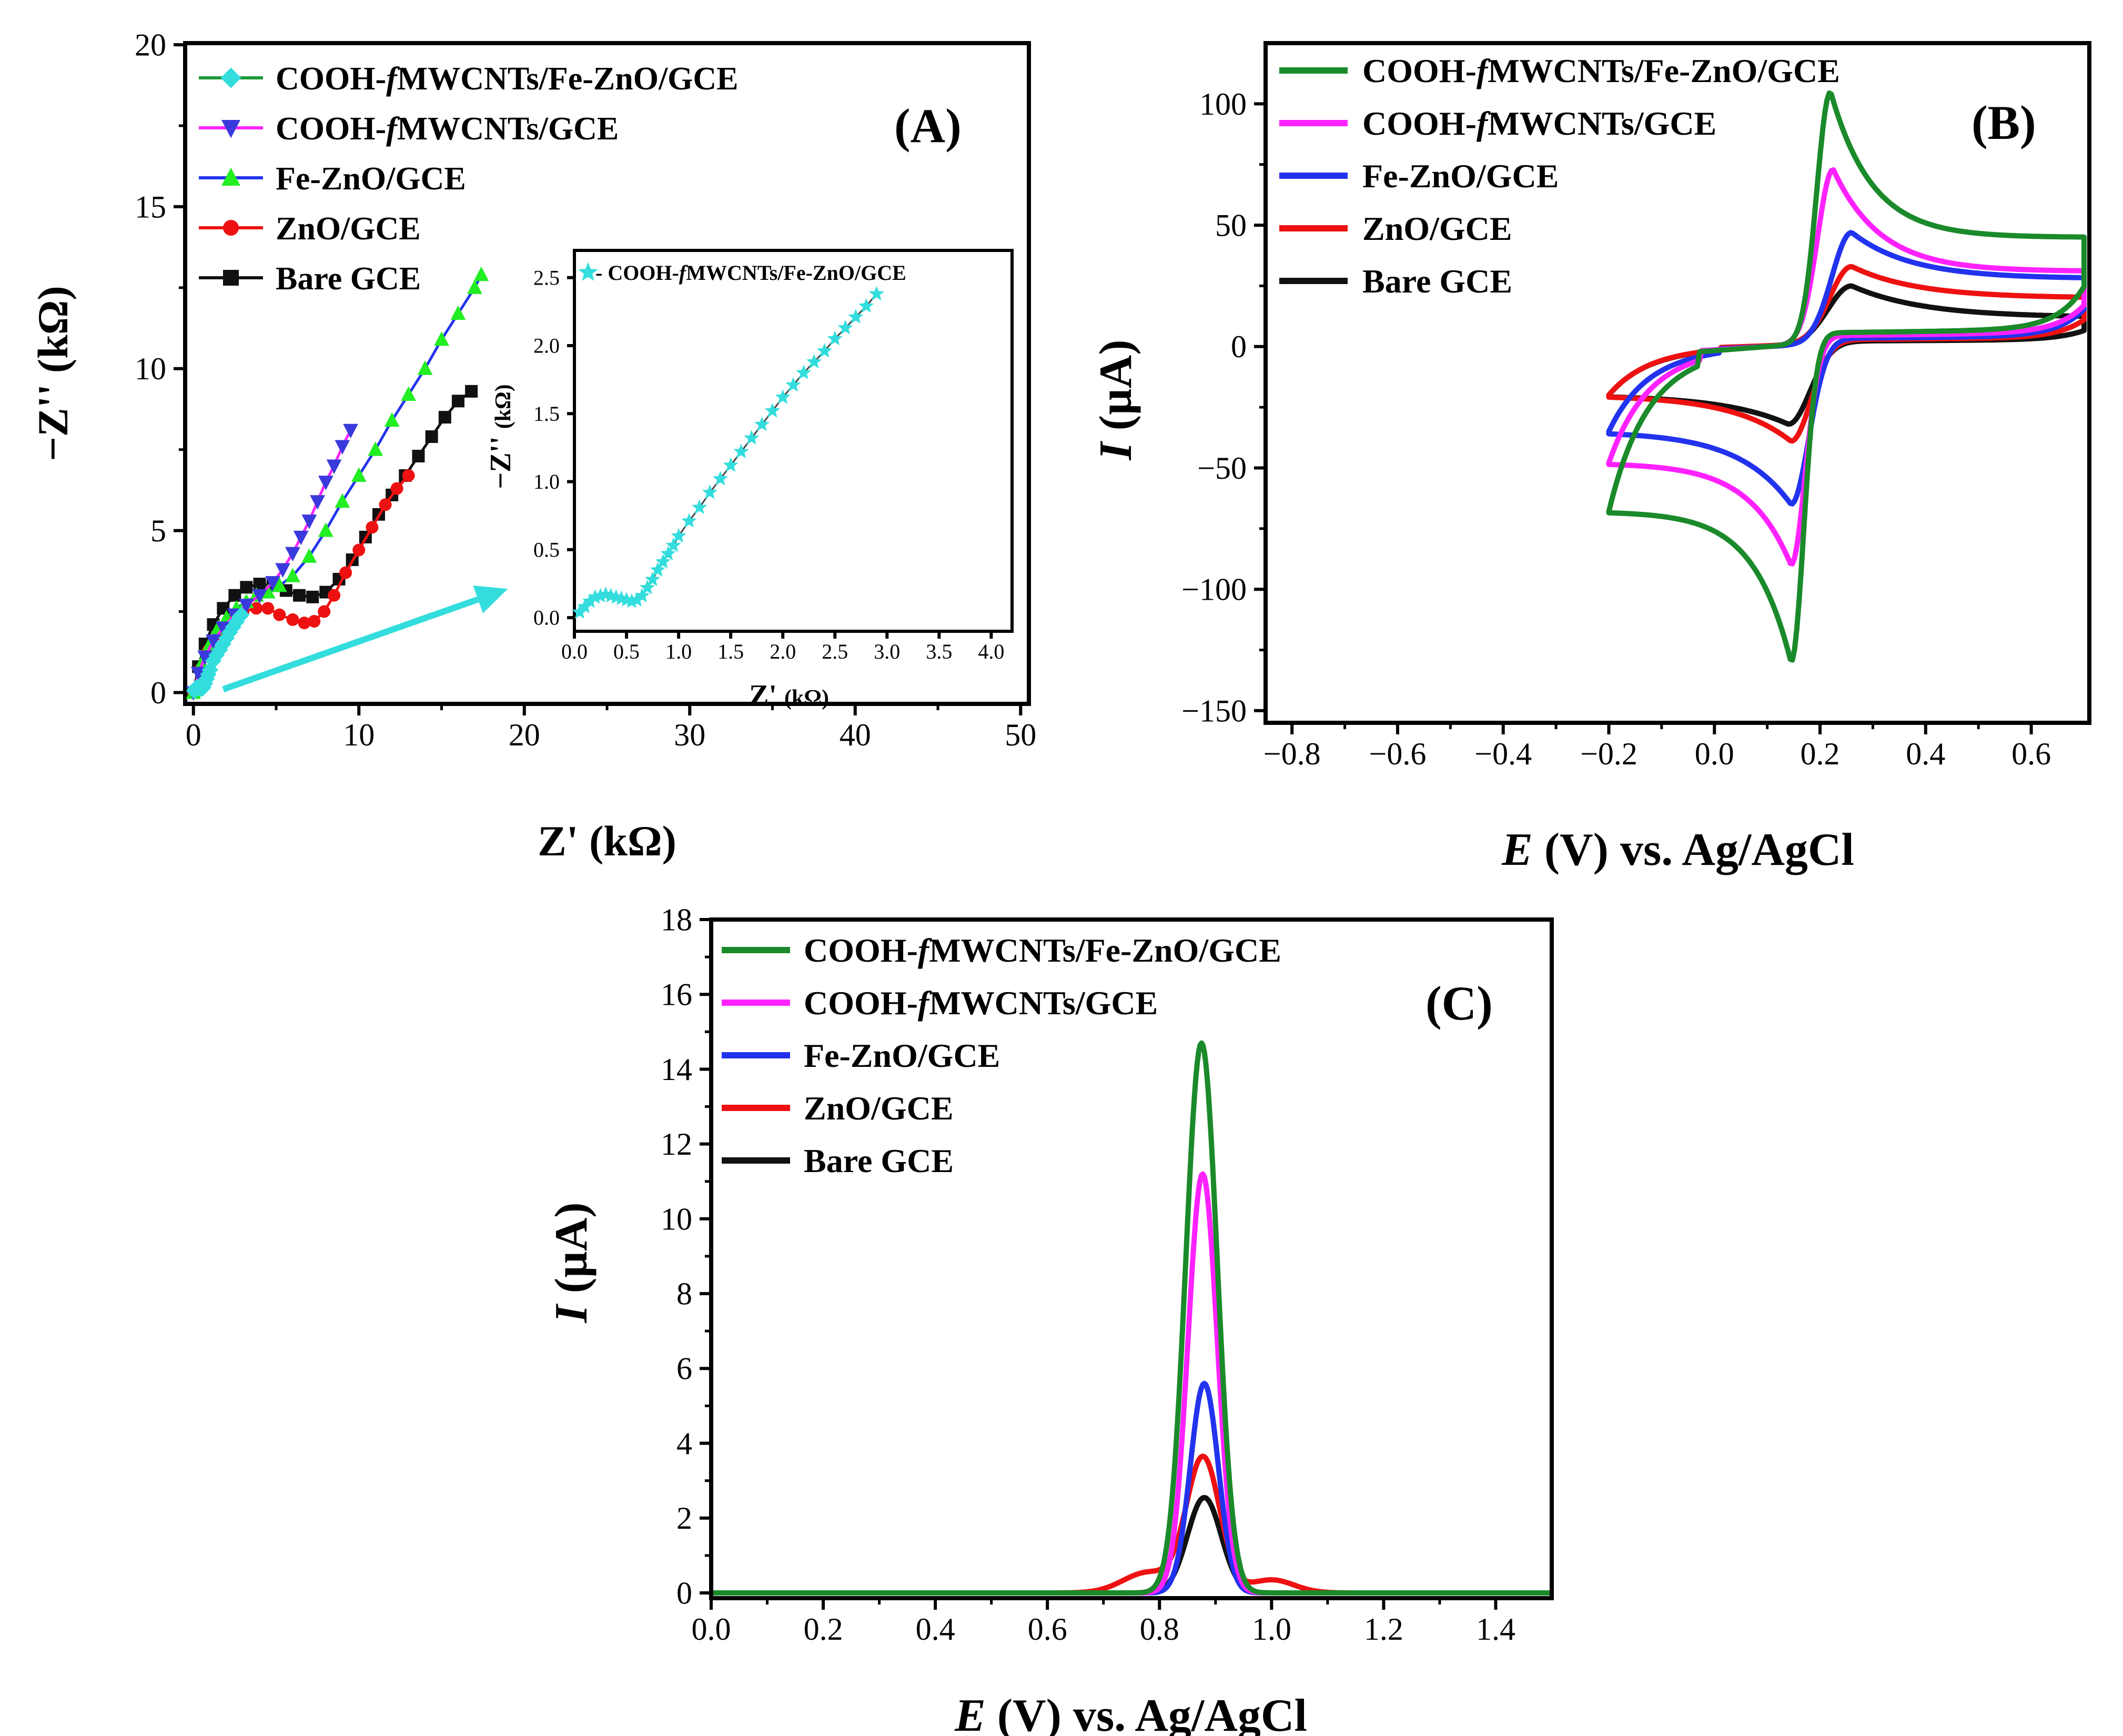  Describe the element at coordinates (1020, 735) in the screenshot. I see `panel-a-x-tick-label: 50` at that location.